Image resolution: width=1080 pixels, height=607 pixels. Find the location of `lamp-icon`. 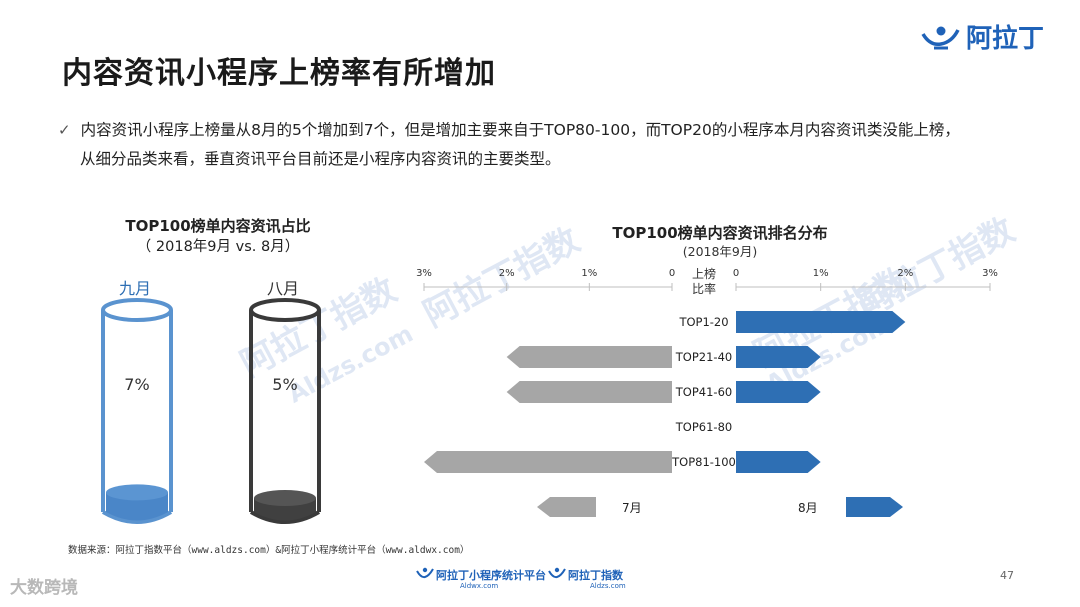

lamp-icon is located at coordinates (940, 37).